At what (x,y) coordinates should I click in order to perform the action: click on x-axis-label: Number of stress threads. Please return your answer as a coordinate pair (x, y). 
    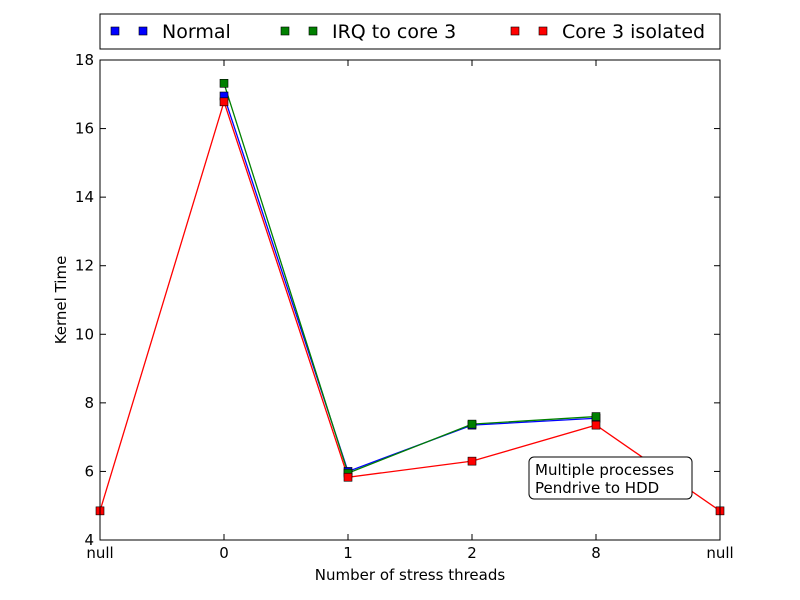
    Looking at the image, I should click on (410, 575).